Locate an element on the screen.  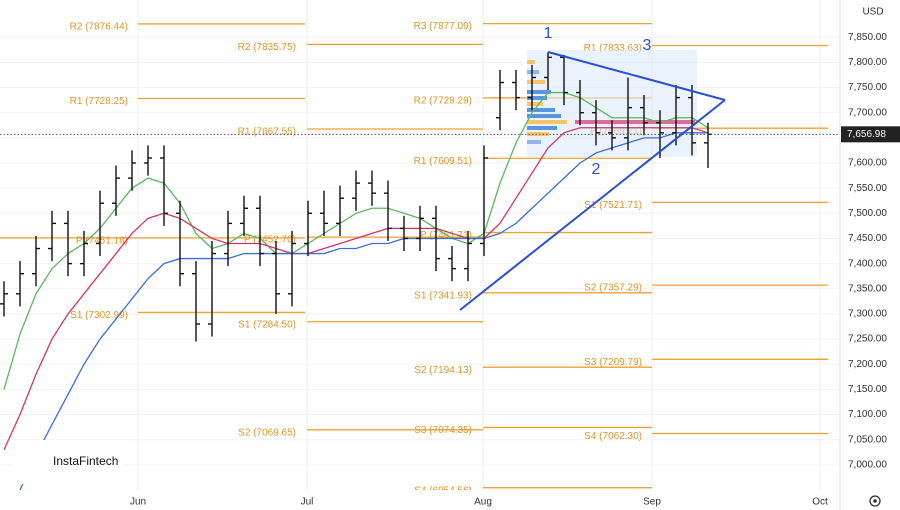
y-tick-label: 7,400.00 is located at coordinates (867, 263).